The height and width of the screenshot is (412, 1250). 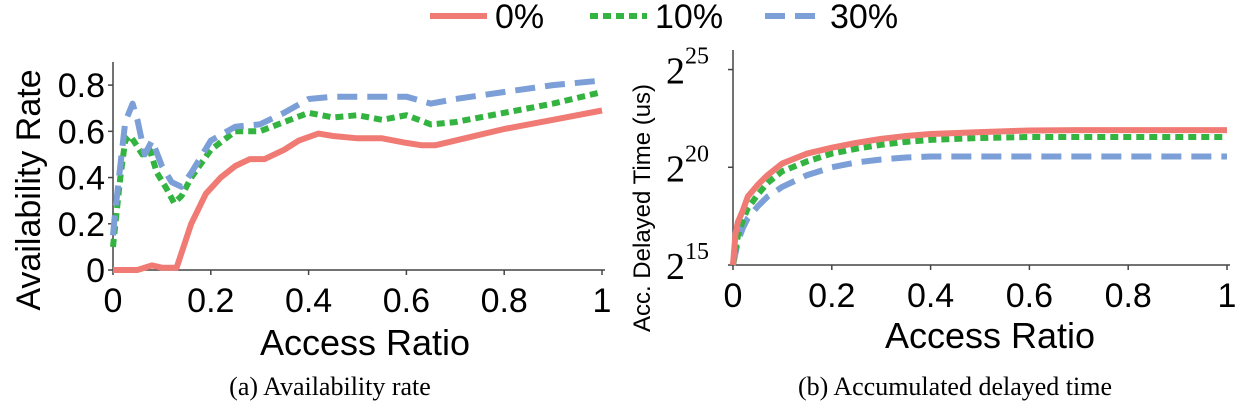 I want to click on chart-b-xticks: 0 0.2 0.4 0.6 0.8 1, so click(x=980, y=290).